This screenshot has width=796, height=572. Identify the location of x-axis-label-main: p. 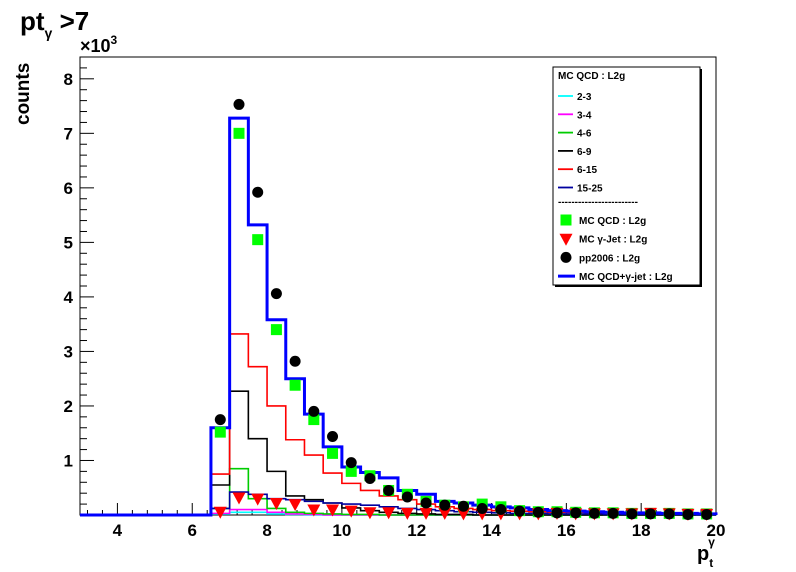
(703, 554).